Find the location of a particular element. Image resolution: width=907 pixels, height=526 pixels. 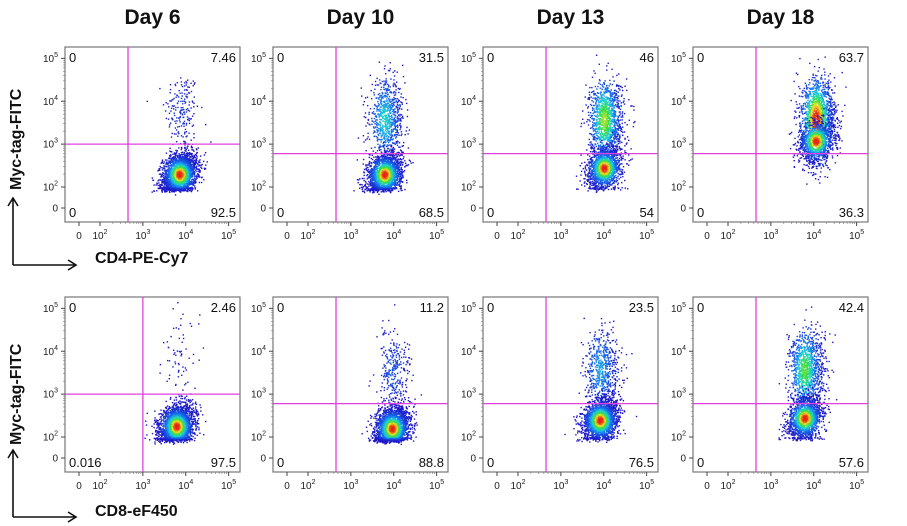

x-axis-label-row-1: CD4-PE-Cy7 is located at coordinates (141, 259).